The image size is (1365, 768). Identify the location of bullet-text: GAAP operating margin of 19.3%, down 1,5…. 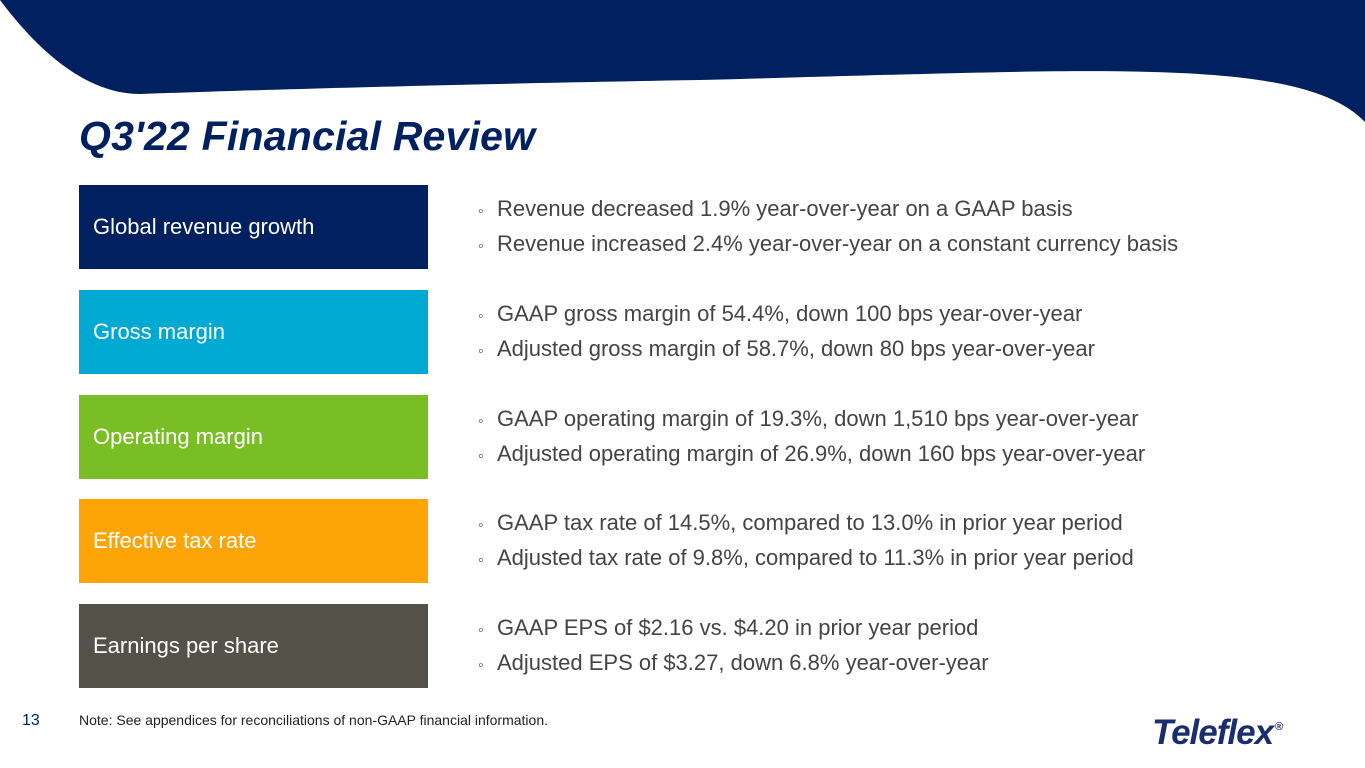
(818, 418).